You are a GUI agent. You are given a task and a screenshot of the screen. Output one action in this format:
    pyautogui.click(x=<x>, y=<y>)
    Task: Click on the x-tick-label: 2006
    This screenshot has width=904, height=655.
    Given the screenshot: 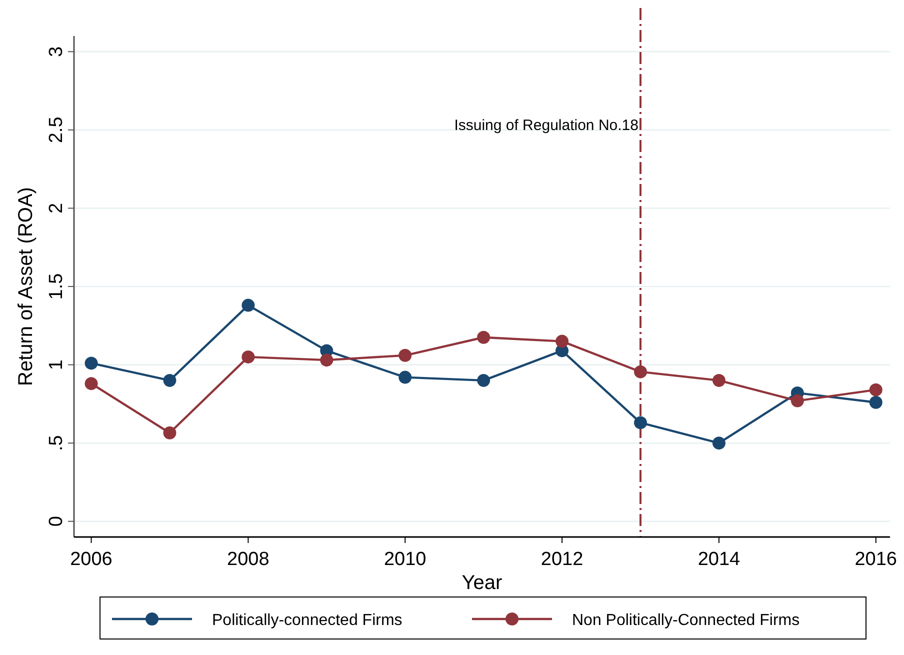 What is the action you would take?
    pyautogui.click(x=91, y=559)
    